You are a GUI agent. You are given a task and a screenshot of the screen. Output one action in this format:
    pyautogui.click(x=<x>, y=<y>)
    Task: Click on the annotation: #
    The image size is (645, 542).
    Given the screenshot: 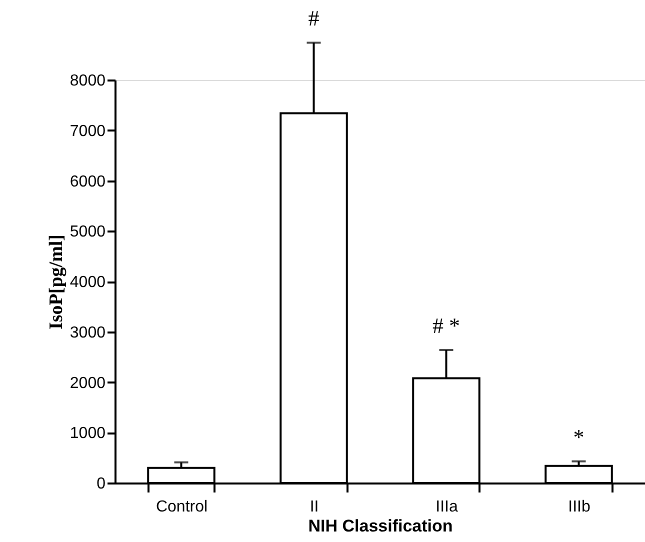 What is the action you would take?
    pyautogui.click(x=314, y=18)
    